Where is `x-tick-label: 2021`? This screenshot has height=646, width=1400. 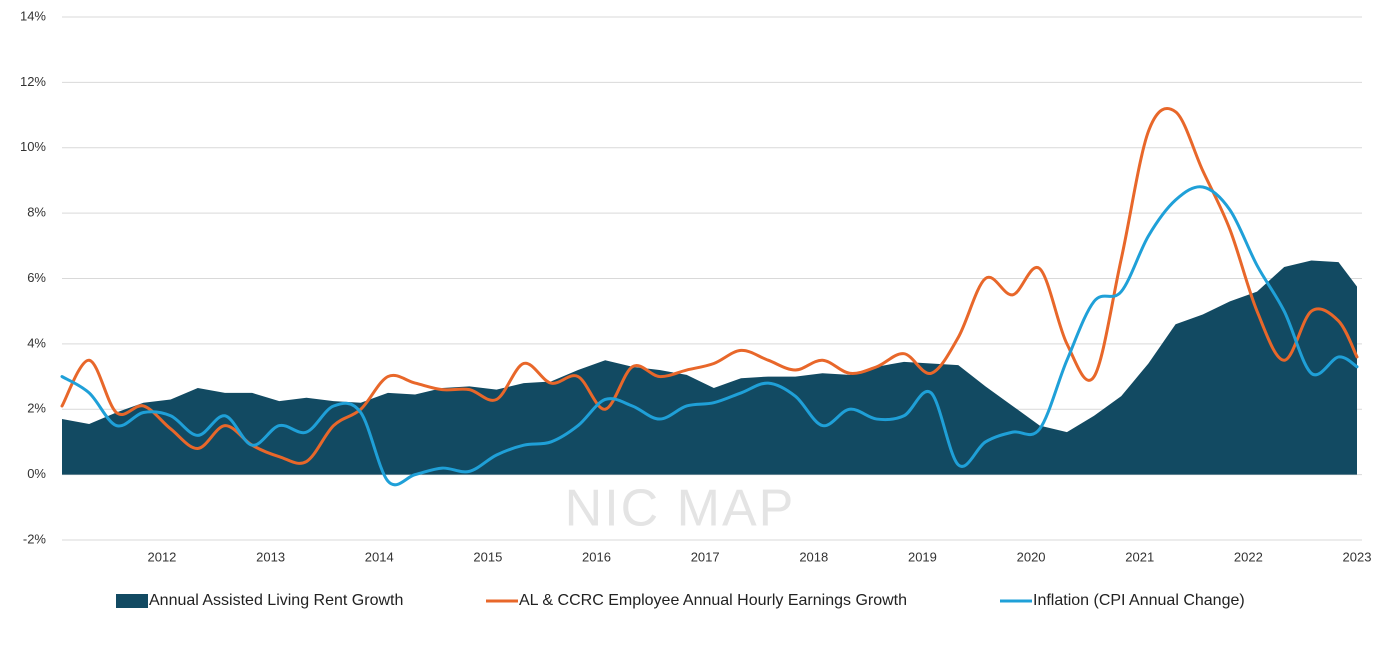
x-tick-label: 2021 is located at coordinates (1139, 556).